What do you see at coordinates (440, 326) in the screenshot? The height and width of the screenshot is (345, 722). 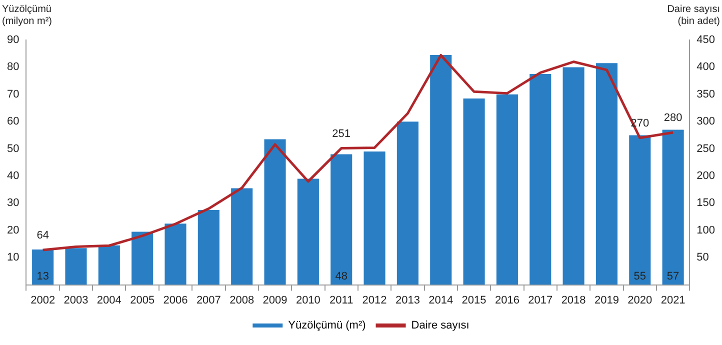 I see `legend-label: Daire sayısı` at bounding box center [440, 326].